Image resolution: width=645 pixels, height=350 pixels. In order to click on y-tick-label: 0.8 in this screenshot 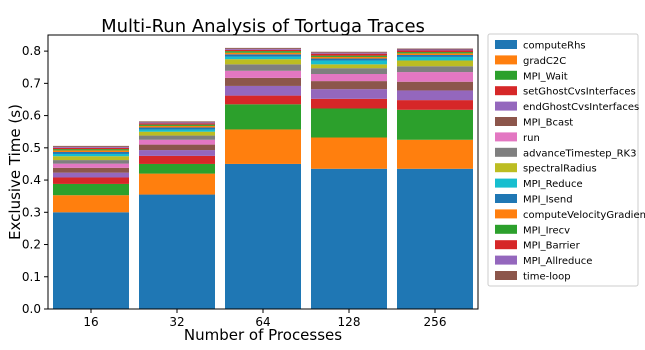, I will do `click(31, 51)`.